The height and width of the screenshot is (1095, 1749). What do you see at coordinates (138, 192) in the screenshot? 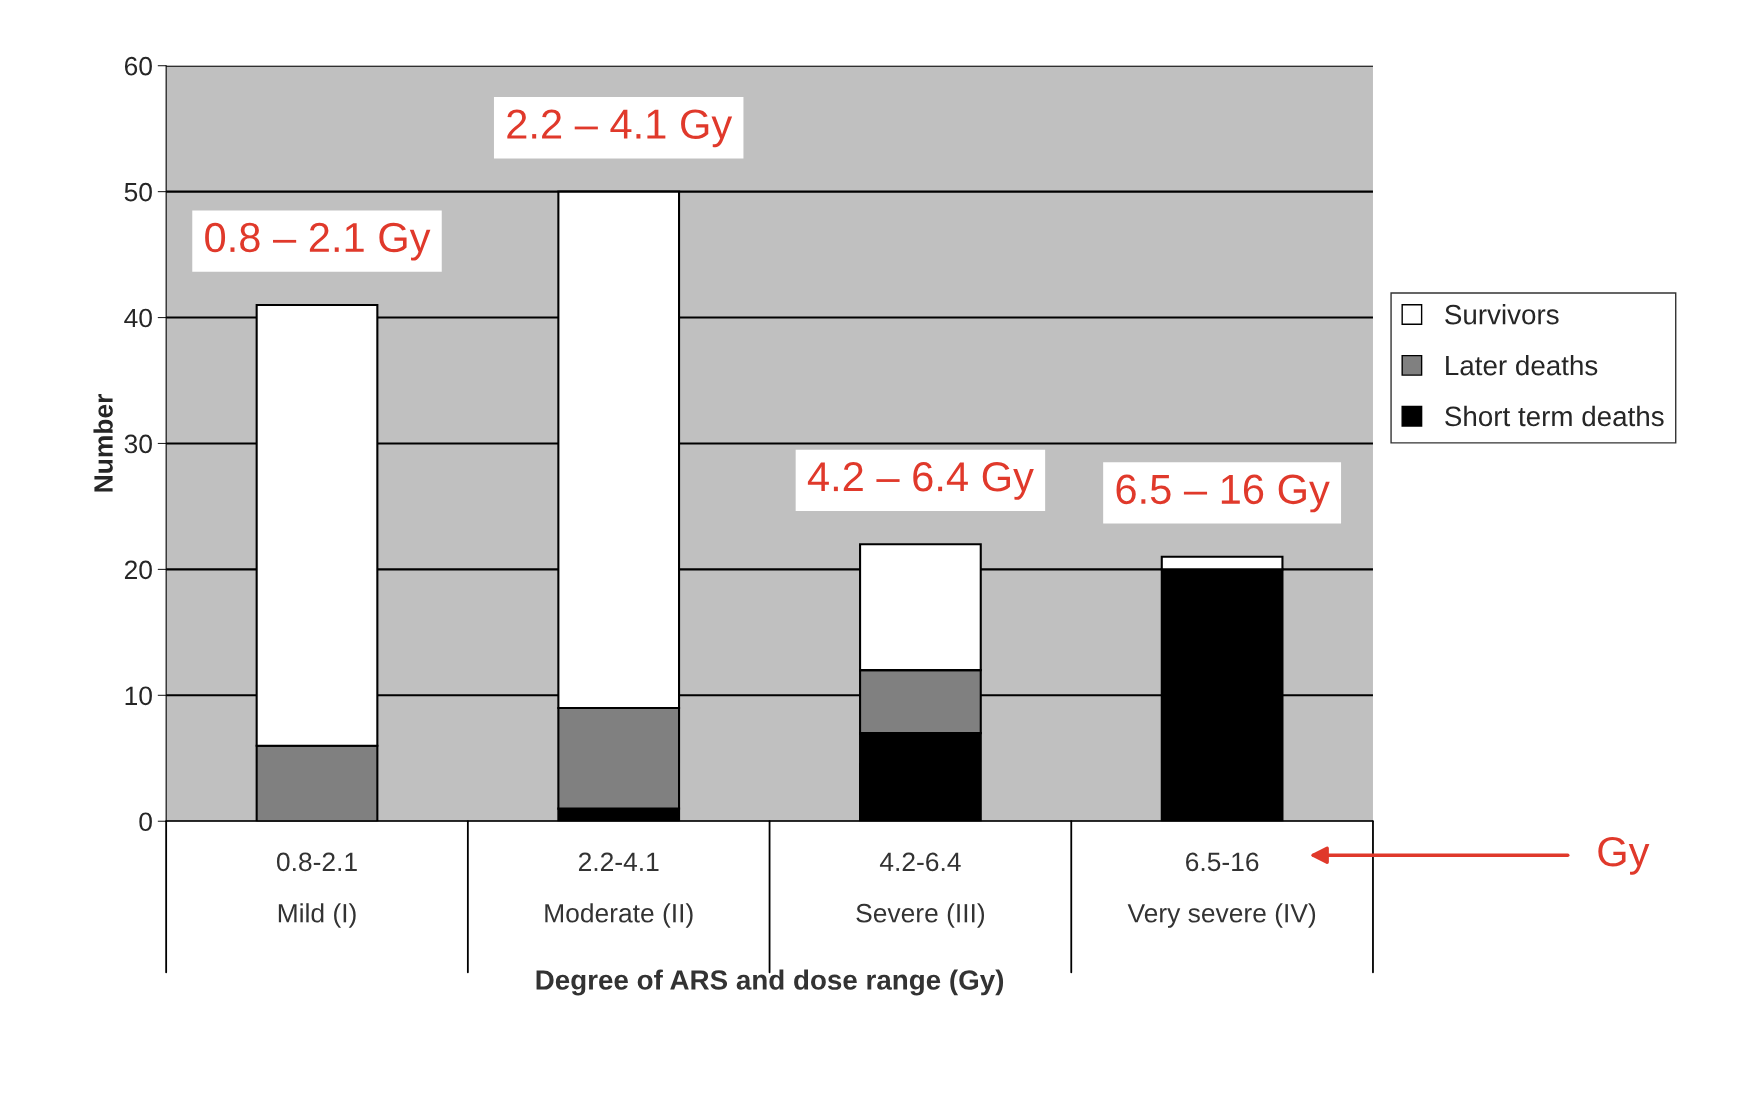
I see `y-tick-label: 50` at bounding box center [138, 192].